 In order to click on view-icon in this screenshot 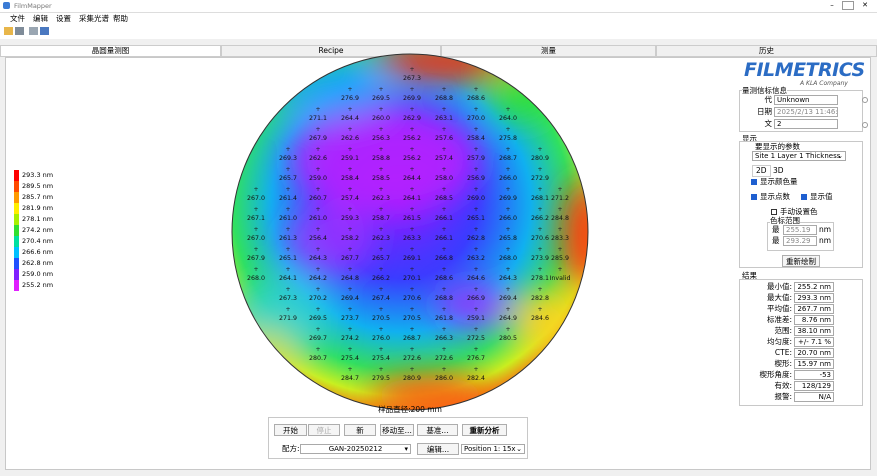, I will do `click(33, 31)`.